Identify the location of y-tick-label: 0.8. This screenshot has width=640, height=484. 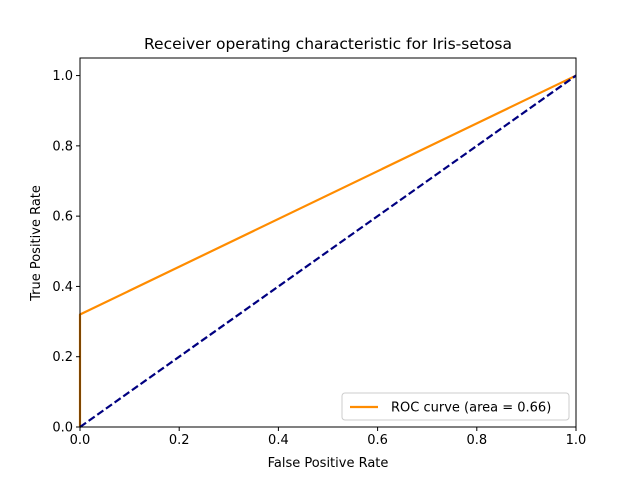
(62, 146).